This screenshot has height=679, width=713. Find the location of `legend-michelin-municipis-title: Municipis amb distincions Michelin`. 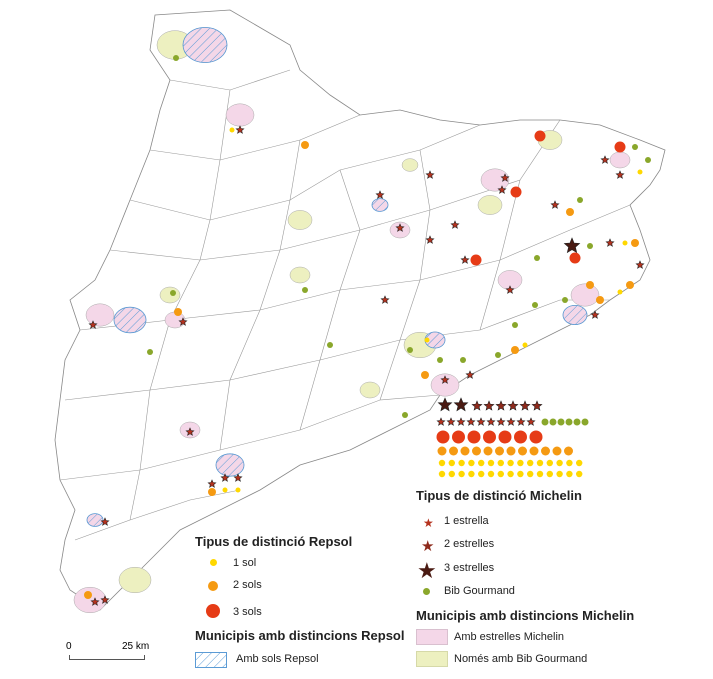

legend-michelin-municipis-title: Municipis amb distincions Michelin is located at coordinates (525, 615).